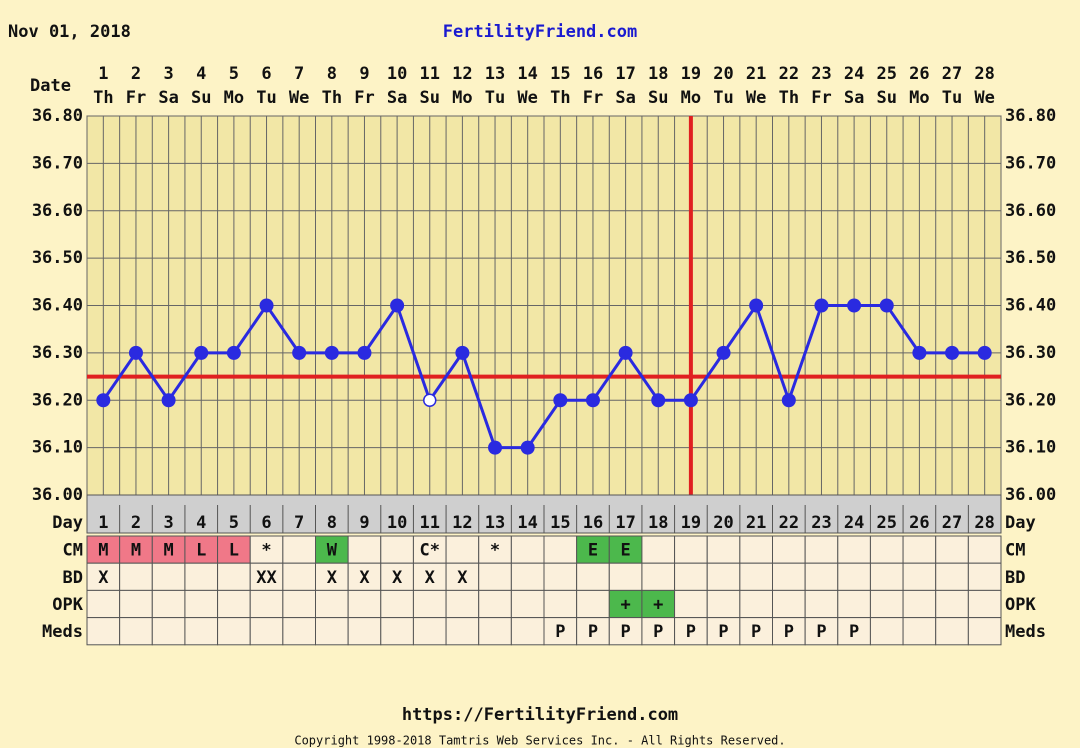 Image resolution: width=1080 pixels, height=748 pixels. I want to click on day-number: 1, so click(103, 523).